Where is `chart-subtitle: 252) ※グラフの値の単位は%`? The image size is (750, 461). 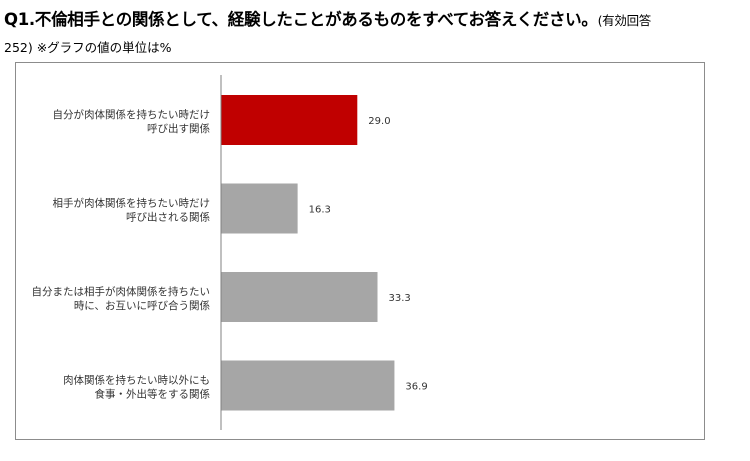 chart-subtitle: 252) ※グラフの値の単位は% is located at coordinates (88, 47).